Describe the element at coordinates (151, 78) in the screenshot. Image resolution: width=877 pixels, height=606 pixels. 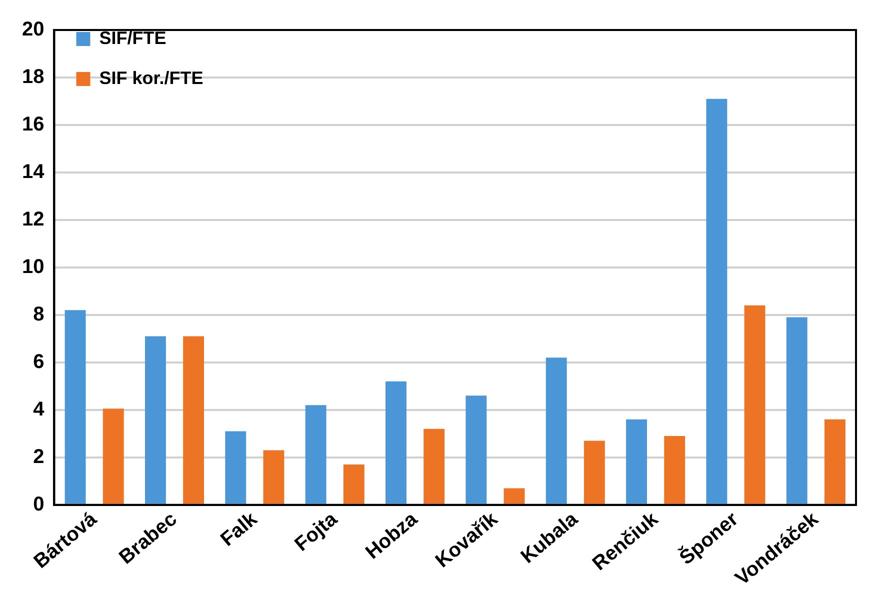
I see `legend-label: SIF kor./FTE` at that location.